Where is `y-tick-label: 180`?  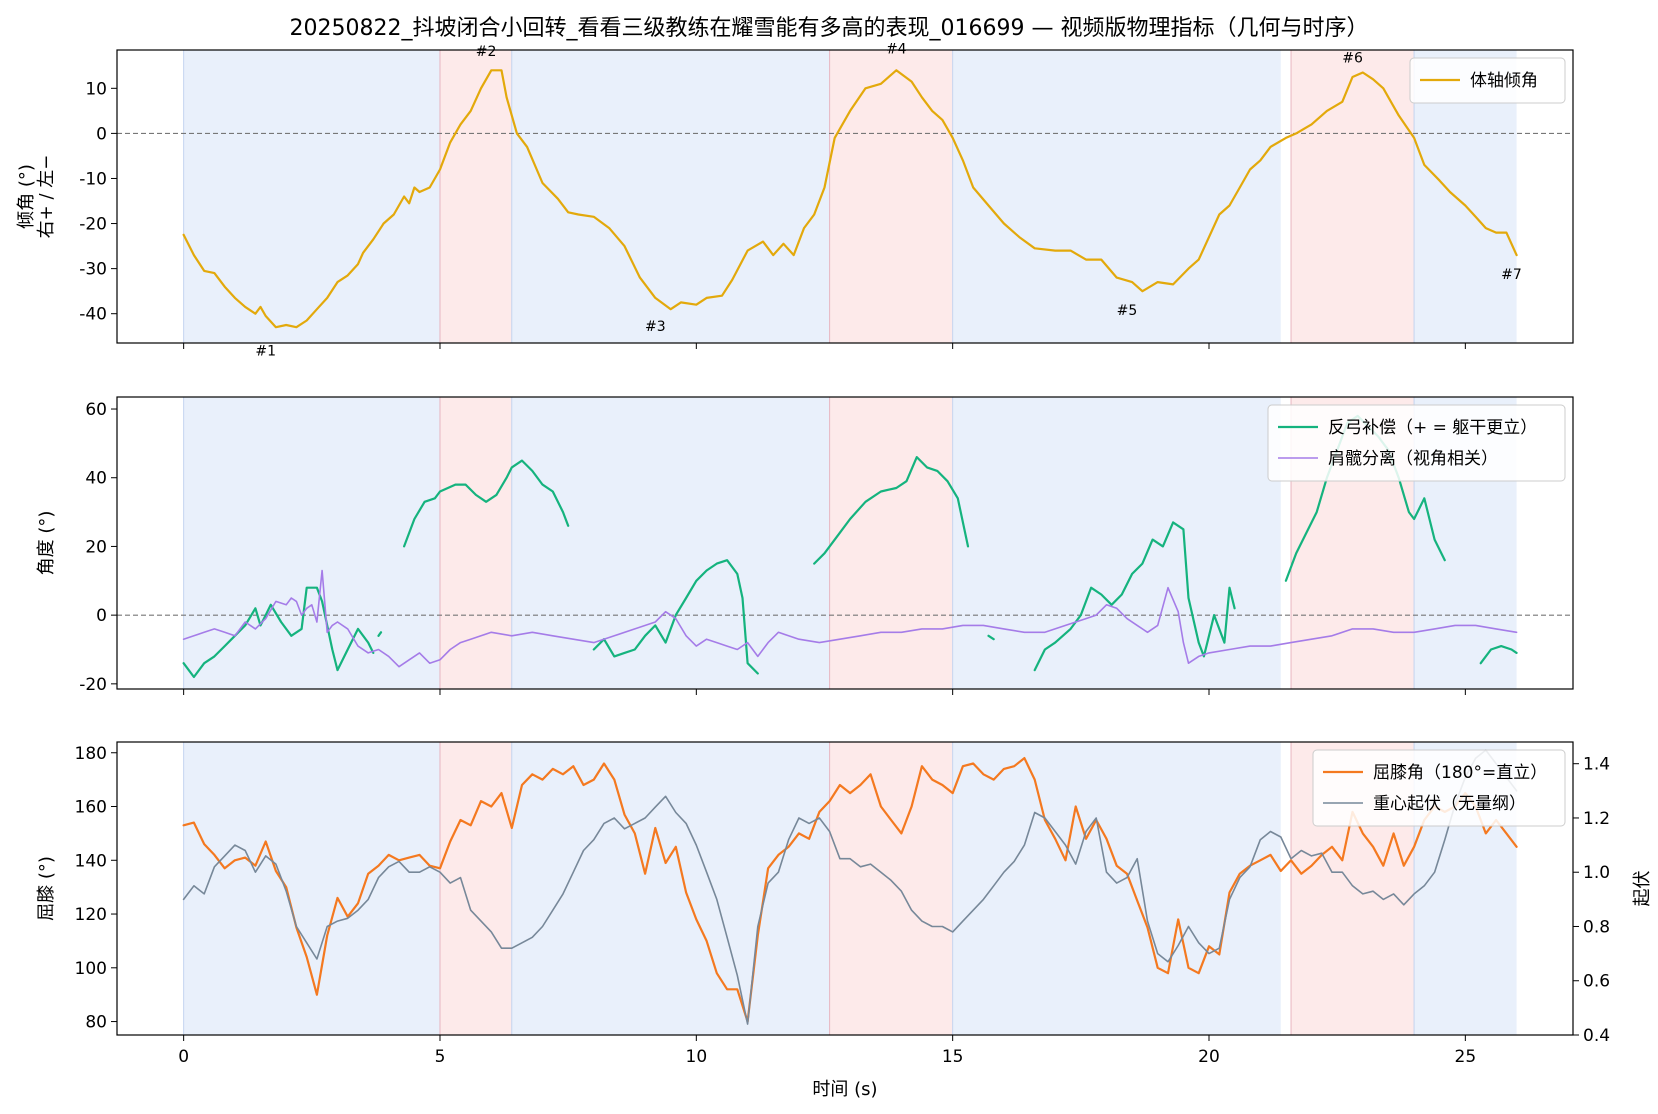
y-tick-label: 180 is located at coordinates (91, 754).